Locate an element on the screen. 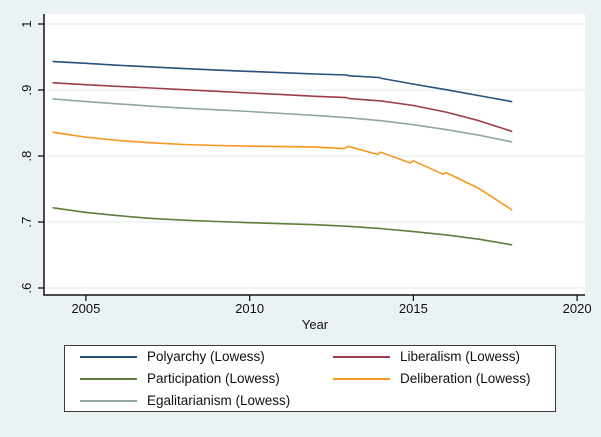 The width and height of the screenshot is (601, 437). legend-entry-polyarchy: Polyarchy (Lowess) is located at coordinates (206, 357).